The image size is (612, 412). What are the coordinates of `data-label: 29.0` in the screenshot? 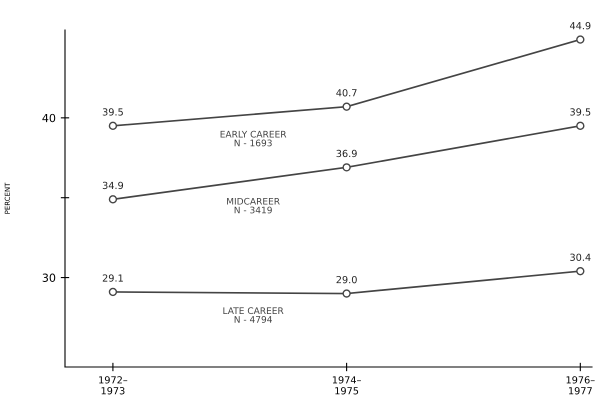 It's located at (346, 280).